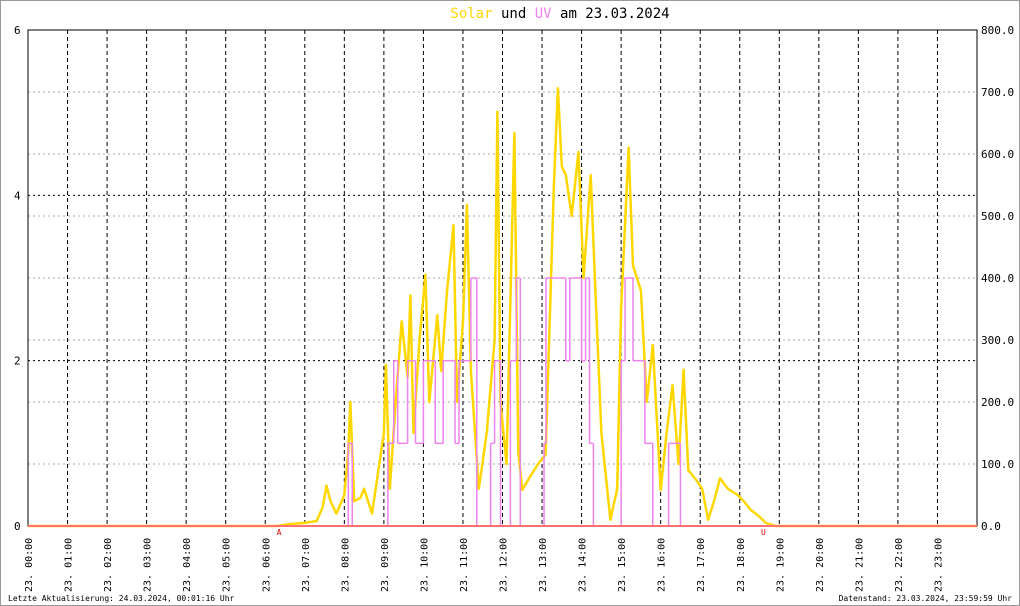  Describe the element at coordinates (899, 565) in the screenshot. I see `x-tick-label: 23. 22:00` at that location.